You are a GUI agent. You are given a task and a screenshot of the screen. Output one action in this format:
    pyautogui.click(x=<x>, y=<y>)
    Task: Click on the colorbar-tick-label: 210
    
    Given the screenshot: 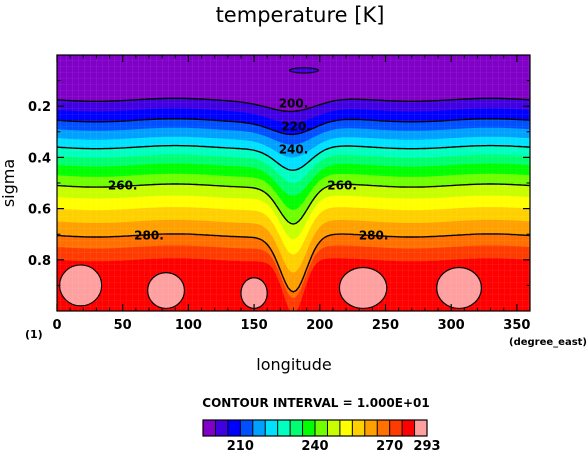 What is the action you would take?
    pyautogui.click(x=240, y=446)
    